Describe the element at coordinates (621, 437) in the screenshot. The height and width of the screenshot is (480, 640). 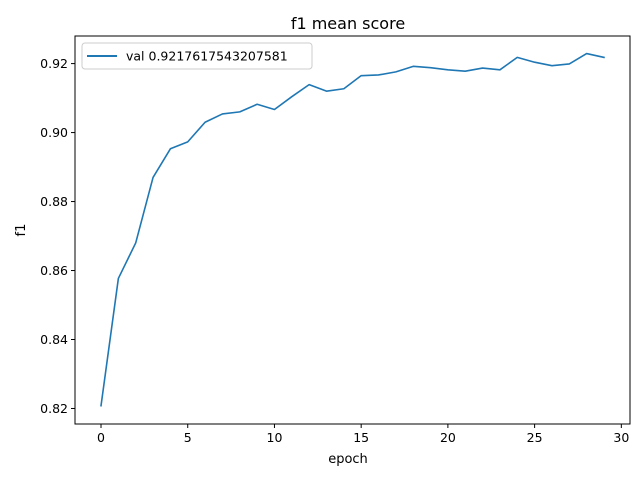
I see `x-tick-label: 30` at that location.